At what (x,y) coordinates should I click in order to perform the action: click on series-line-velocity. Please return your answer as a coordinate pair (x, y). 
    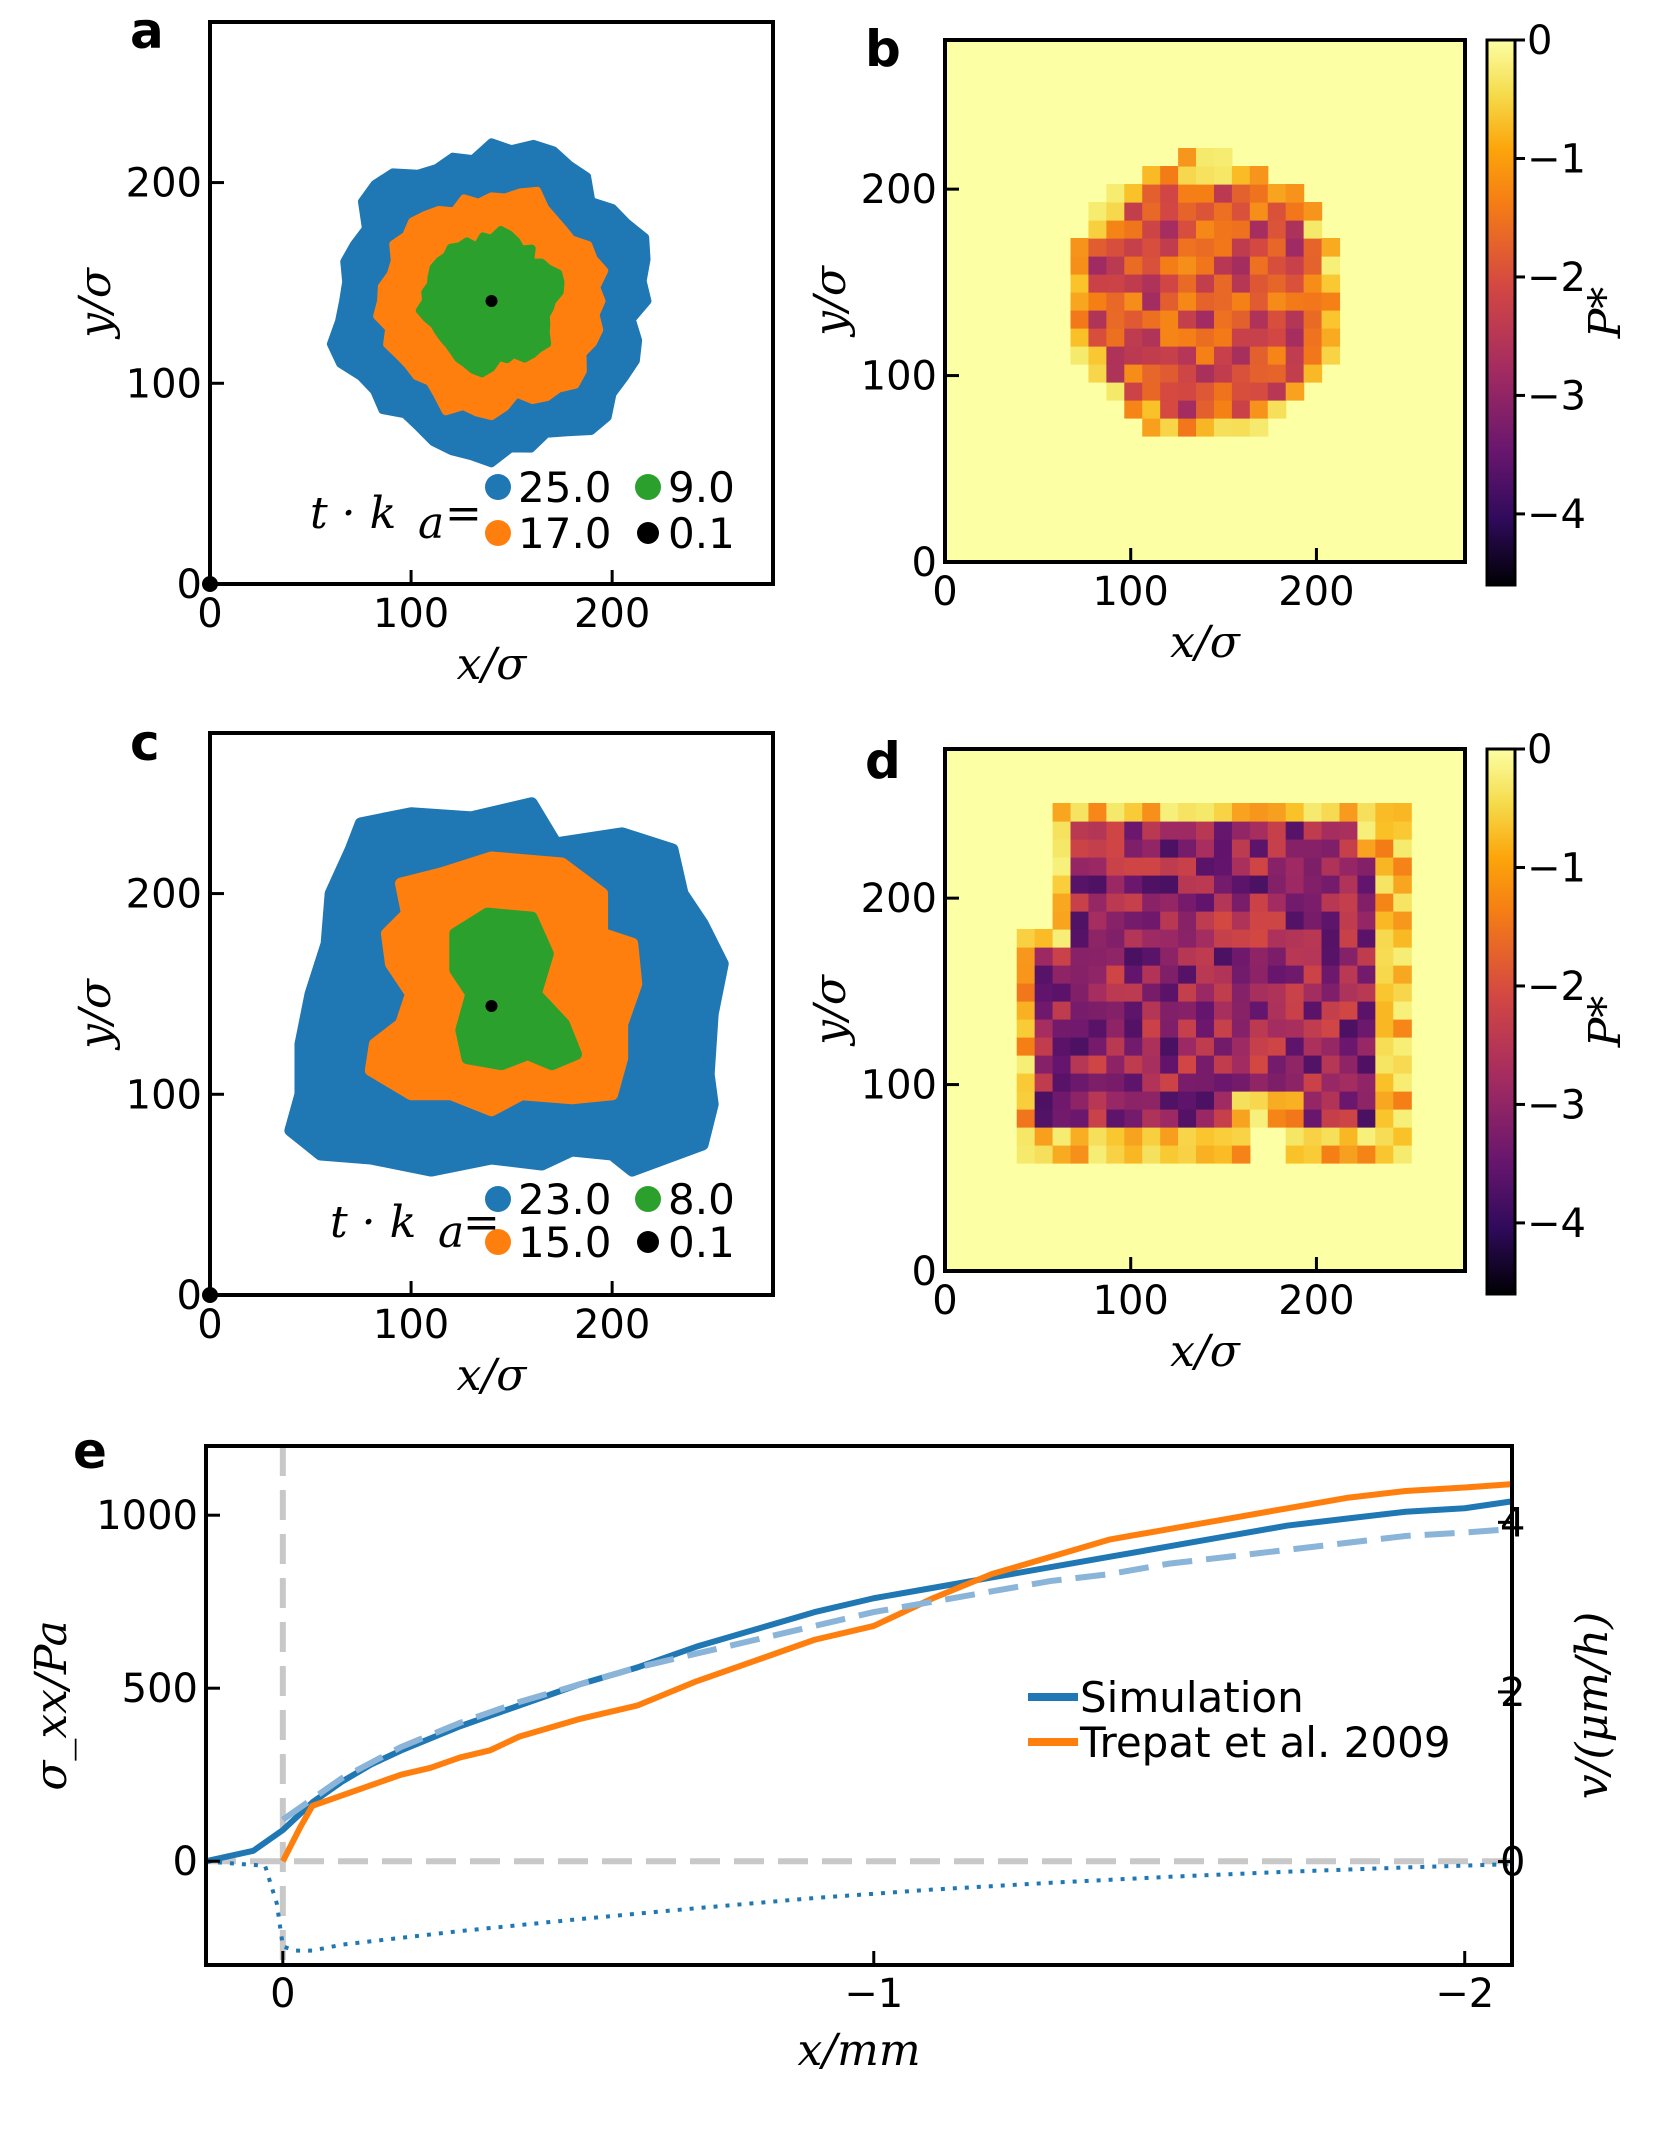
    Looking at the image, I should click on (859, 1906).